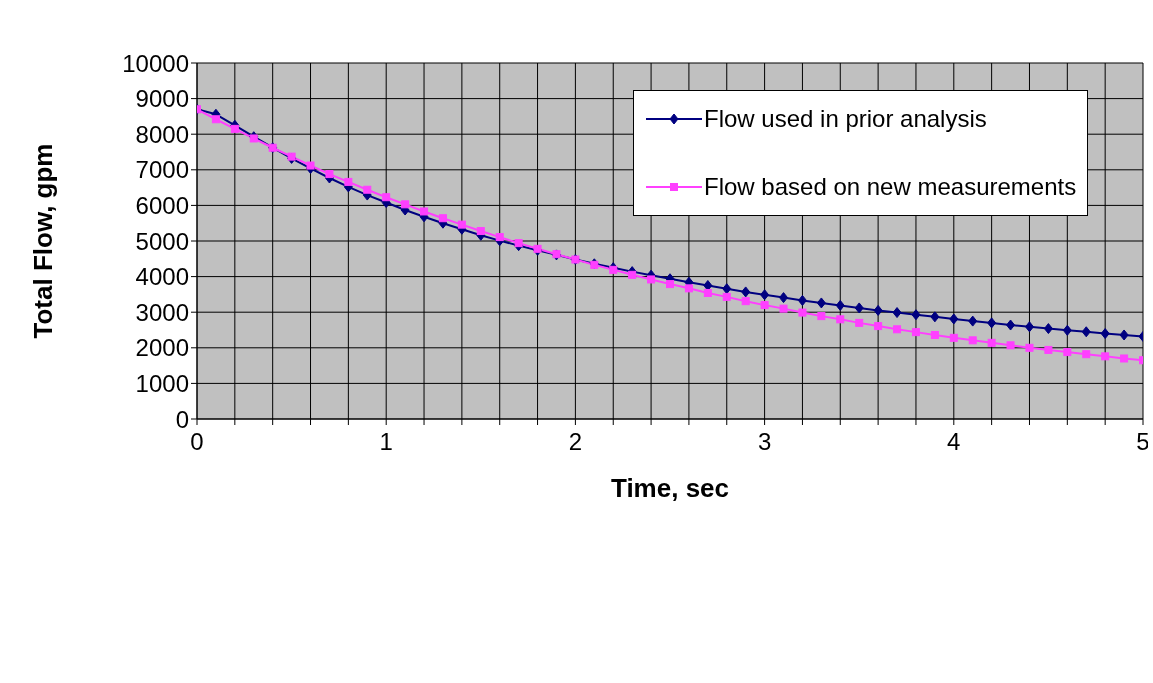 This screenshot has height=683, width=1153. Describe the element at coordinates (162, 312) in the screenshot. I see `y-tick-label: 3000` at that location.